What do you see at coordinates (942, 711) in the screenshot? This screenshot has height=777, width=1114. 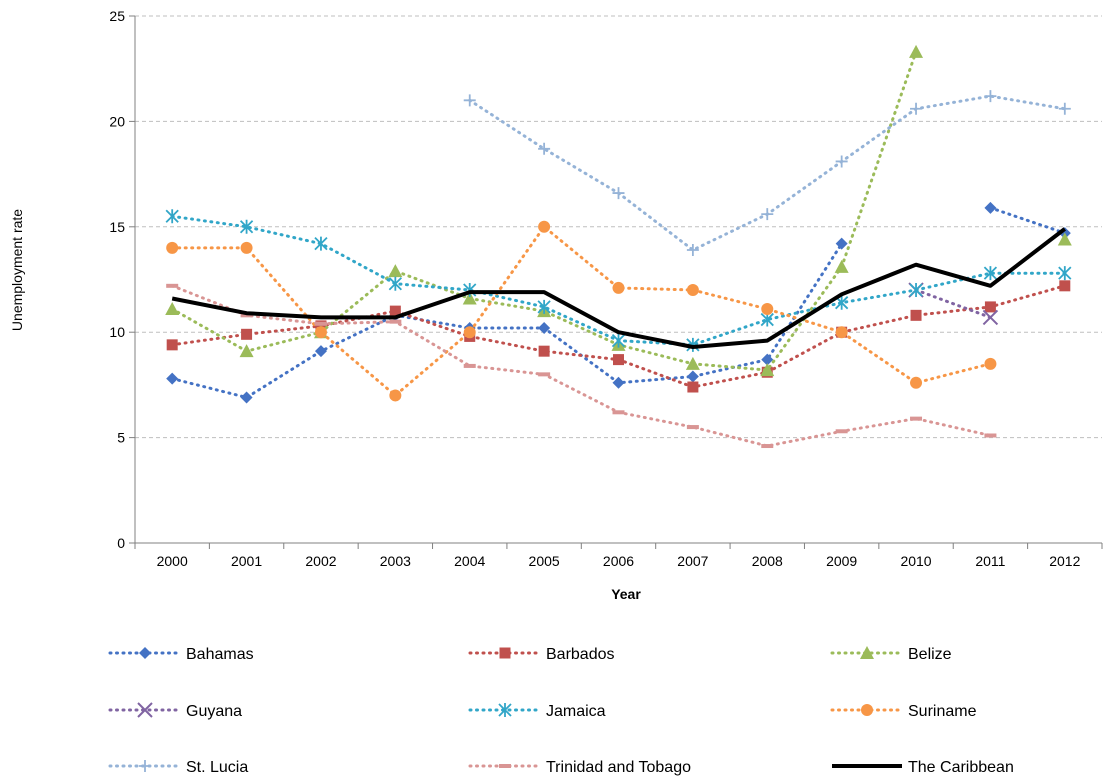 I see `legend-label-suriname: Suriname` at bounding box center [942, 711].